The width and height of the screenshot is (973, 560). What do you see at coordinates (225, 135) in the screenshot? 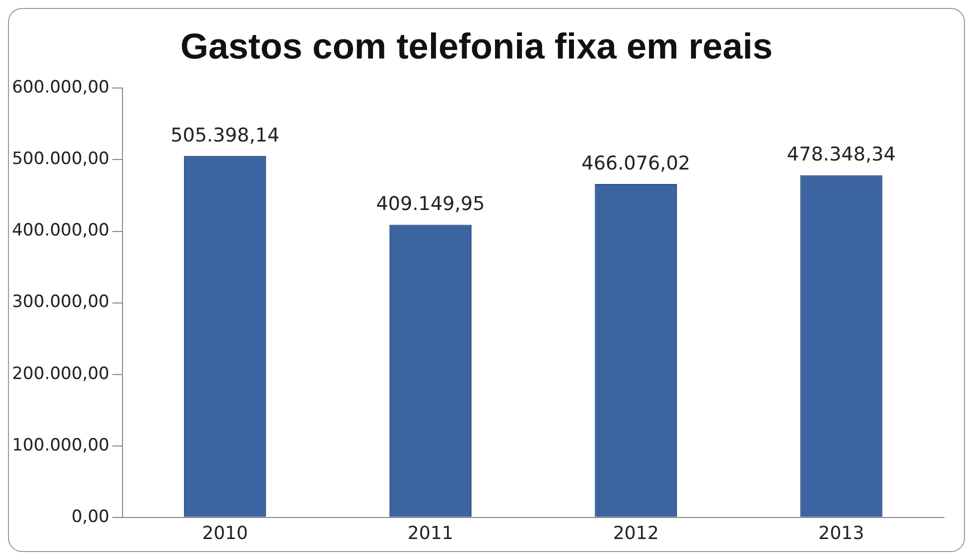
I see `data-label: 505.398,14` at bounding box center [225, 135].